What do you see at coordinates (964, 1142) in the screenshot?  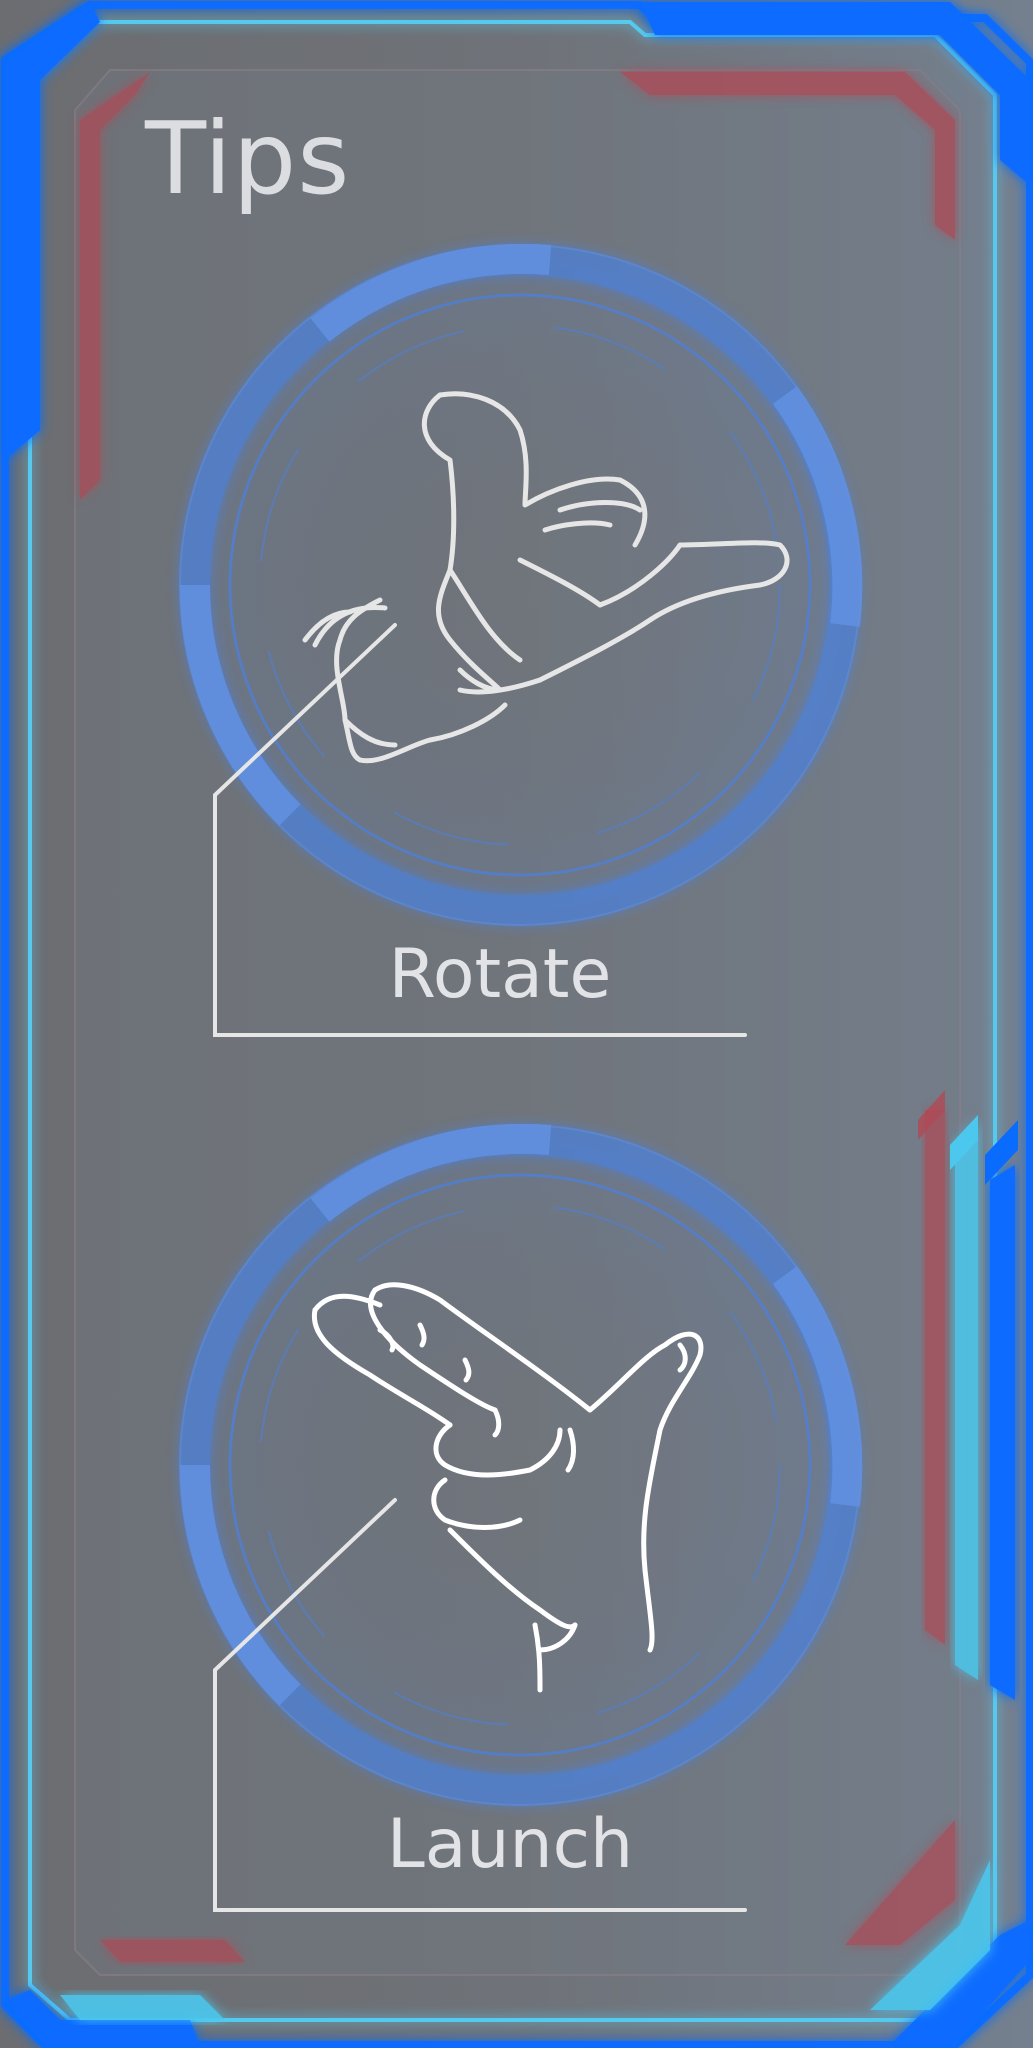 I see `right-tick-cyan` at bounding box center [964, 1142].